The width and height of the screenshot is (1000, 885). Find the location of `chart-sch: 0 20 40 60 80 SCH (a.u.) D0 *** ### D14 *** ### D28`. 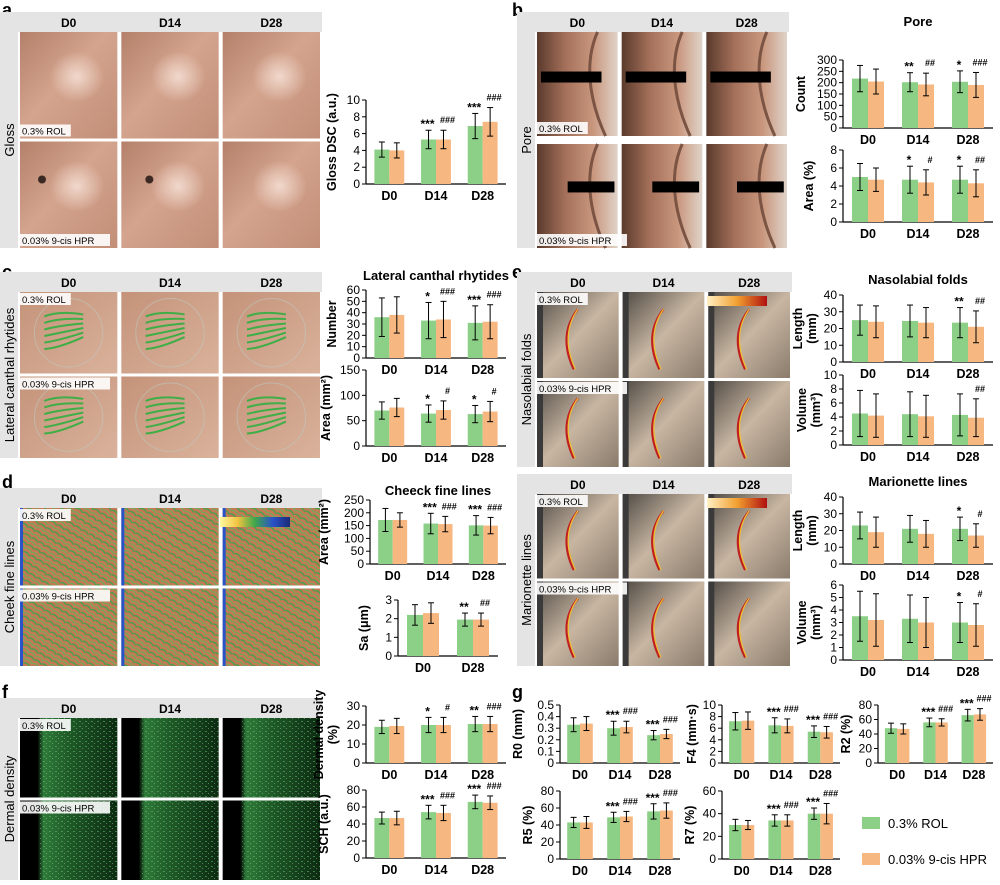

chart-sch: 0 20 40 60 80 SCH (a.u.) D0 *** ### D14 *** ### D28 is located at coordinates (411, 829).